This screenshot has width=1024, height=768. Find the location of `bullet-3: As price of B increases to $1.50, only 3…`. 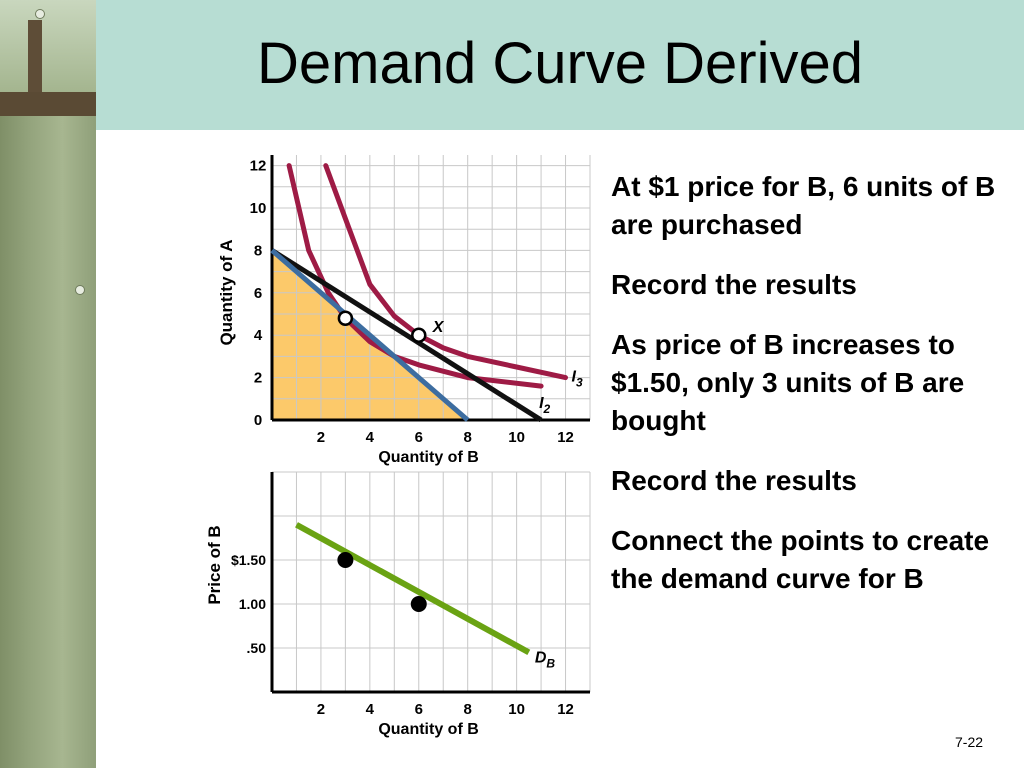

bullet-3: As price of B increases to $1.50, only 3… is located at coordinates (788, 382).